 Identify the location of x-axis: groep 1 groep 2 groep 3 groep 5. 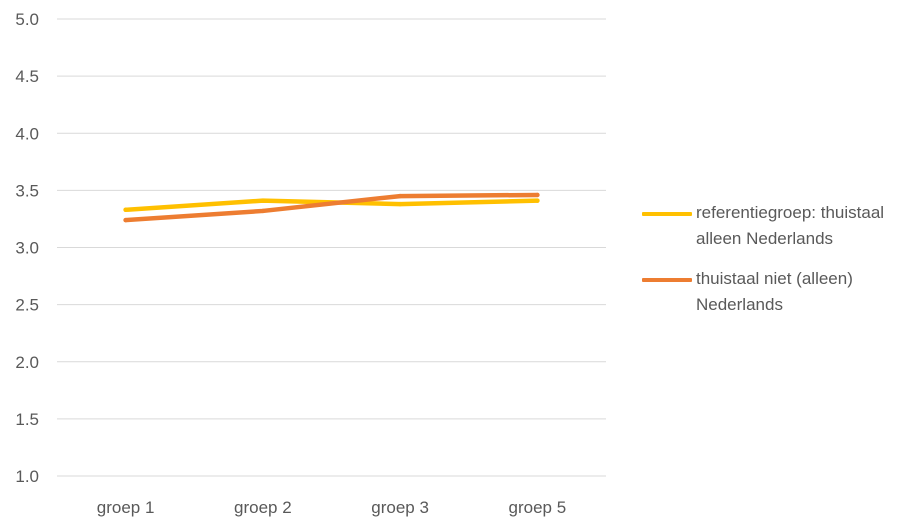
(331, 507).